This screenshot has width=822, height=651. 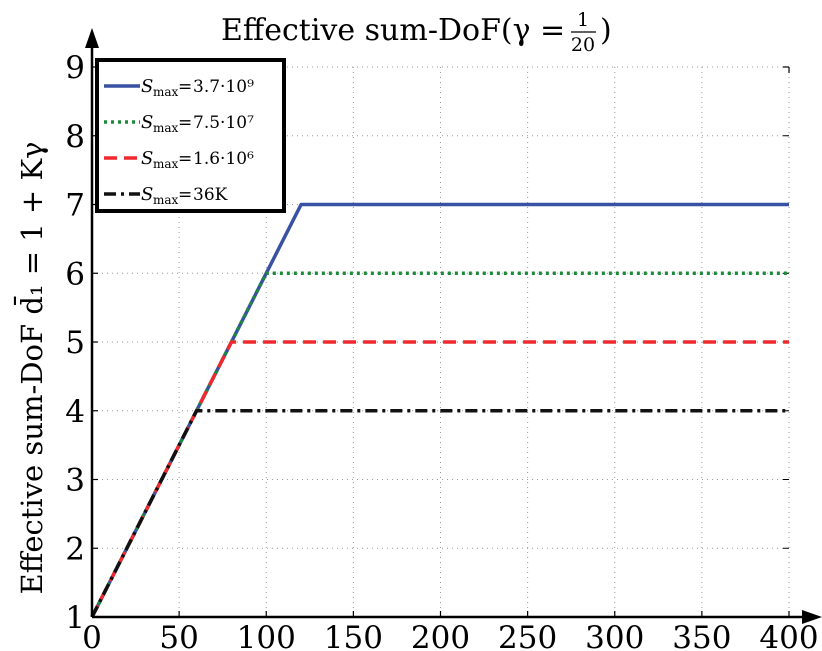 I want to click on legend-value: 1.6·10⁶, so click(x=223, y=159).